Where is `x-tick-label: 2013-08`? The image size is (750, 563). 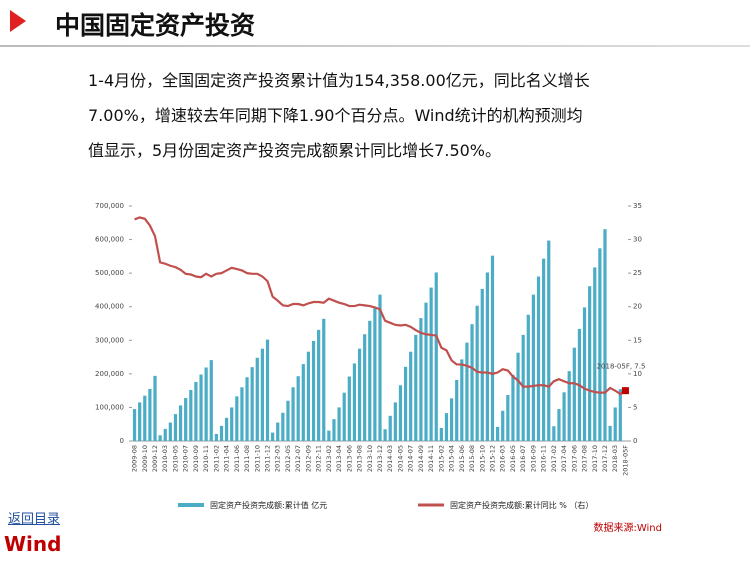 x-tick-label: 2013-08 is located at coordinates (360, 458).